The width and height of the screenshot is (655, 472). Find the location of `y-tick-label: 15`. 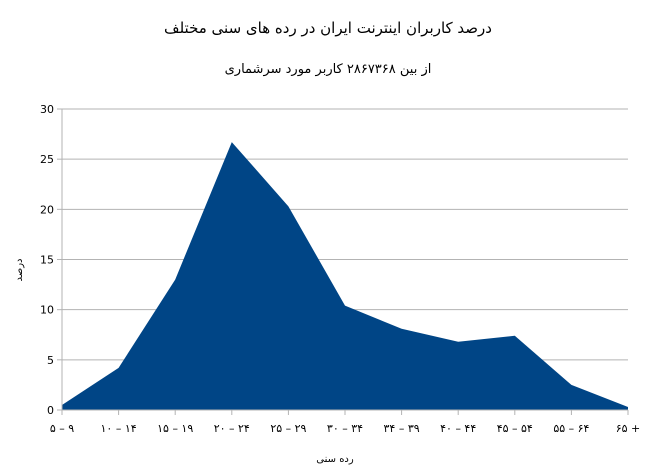

y-tick-label: 15 is located at coordinates (47, 260).